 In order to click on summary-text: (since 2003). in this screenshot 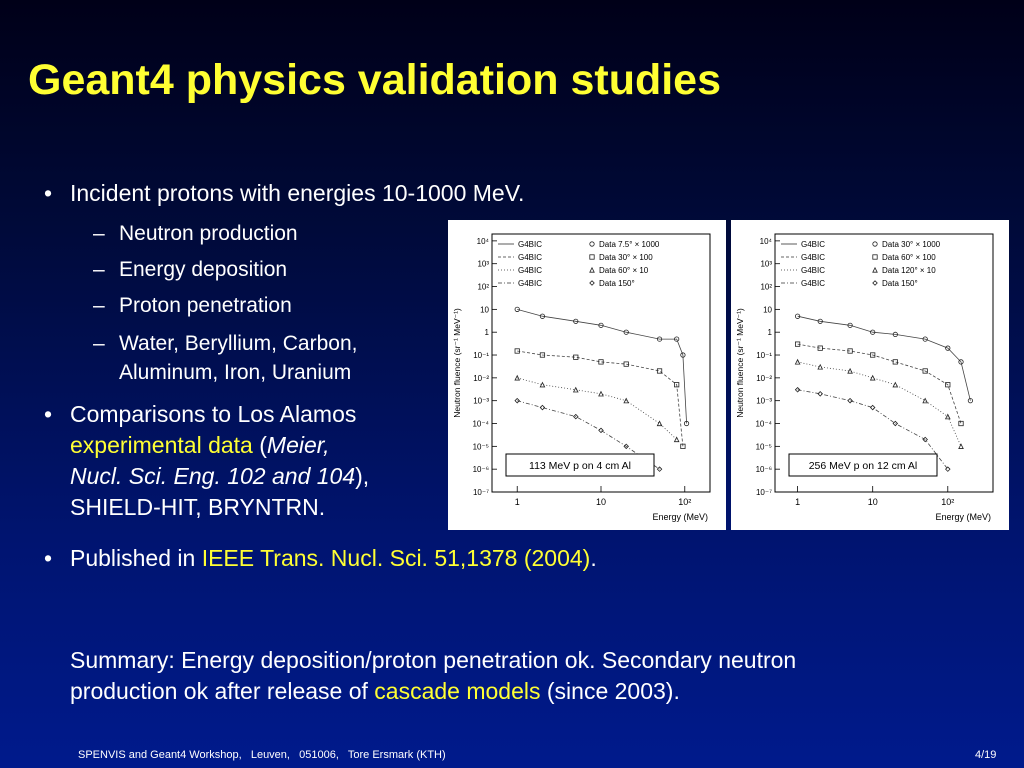, I will do `click(610, 691)`.